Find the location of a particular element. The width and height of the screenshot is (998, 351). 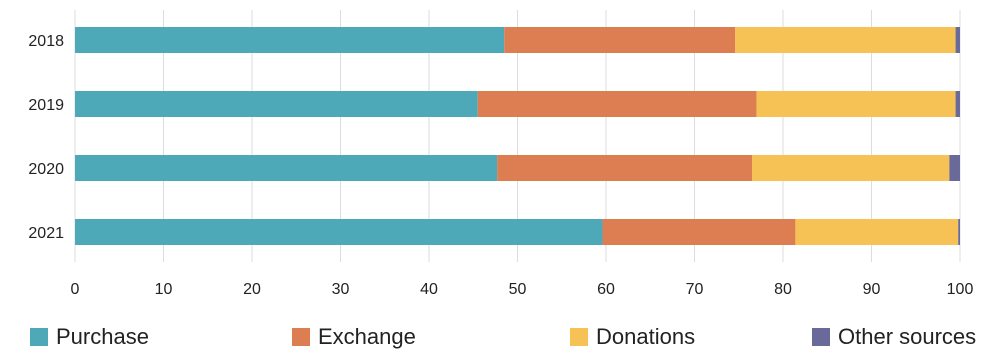

x-tick-label: 60 is located at coordinates (606, 289).